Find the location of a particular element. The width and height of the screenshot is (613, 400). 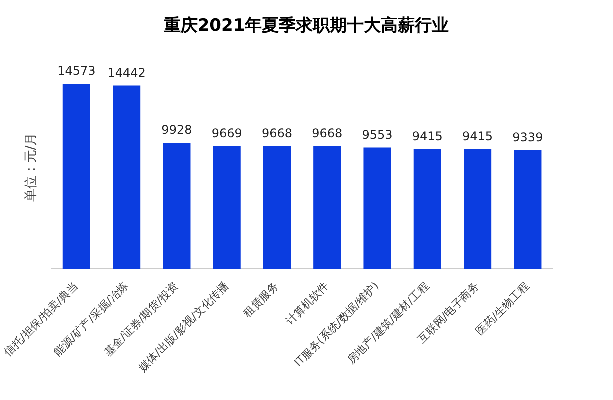

data-label: 9553 is located at coordinates (377, 135).